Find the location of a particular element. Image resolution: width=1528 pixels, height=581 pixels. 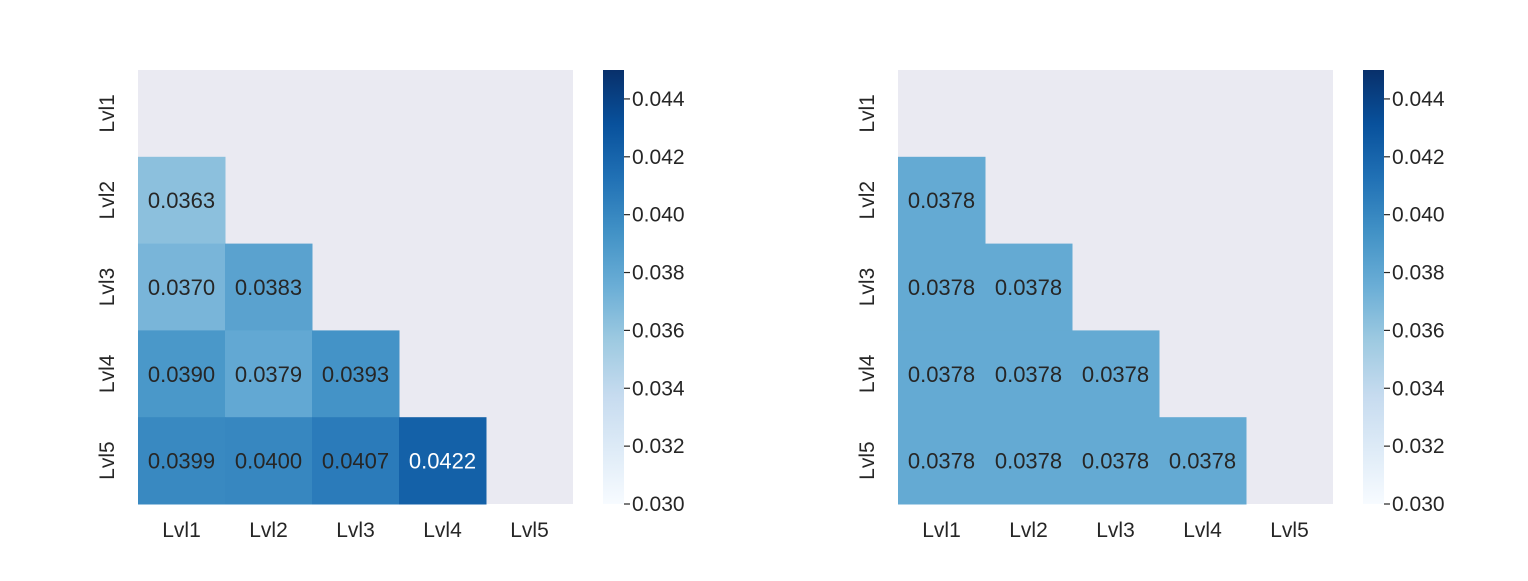

cell-value-label: 0.0363 is located at coordinates (181, 200).